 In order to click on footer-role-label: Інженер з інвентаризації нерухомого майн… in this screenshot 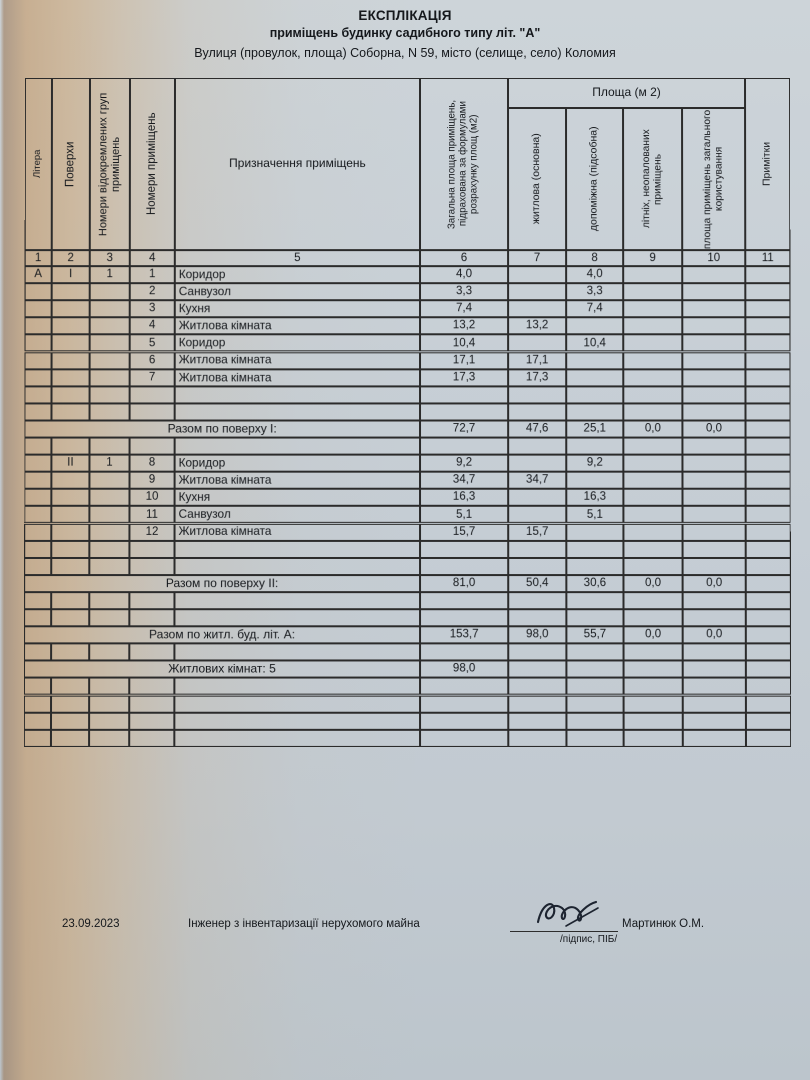, I will do `click(304, 924)`.